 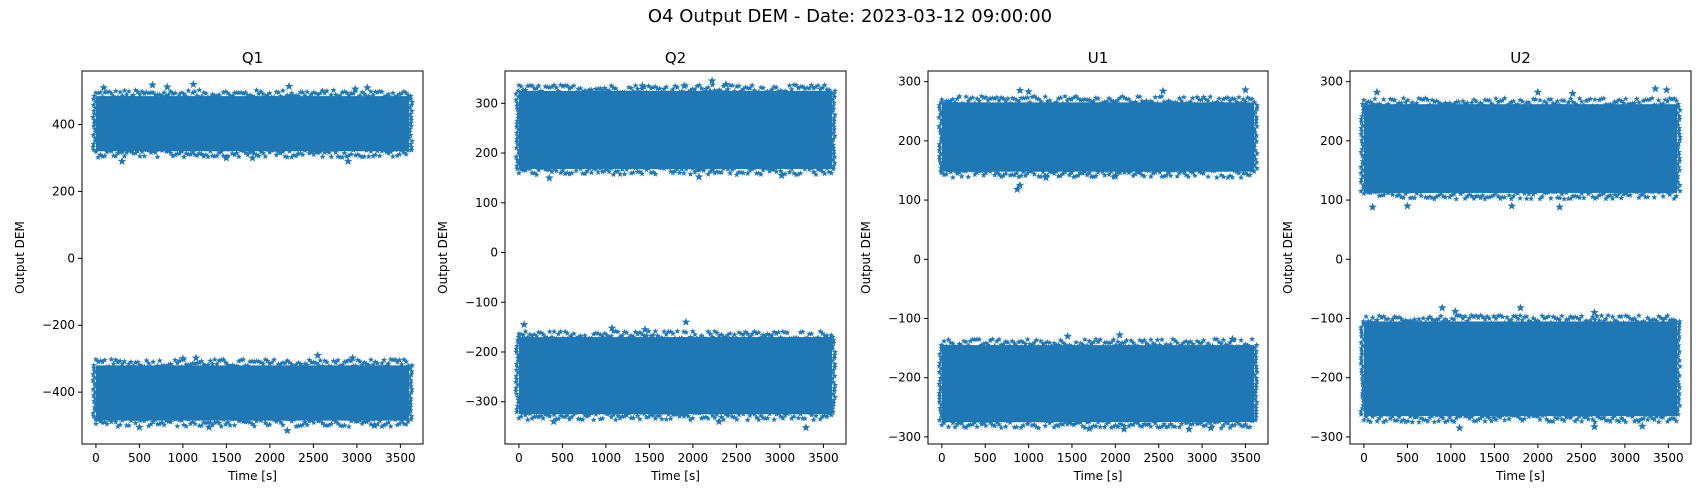 I want to click on x-axis-label: Time [s], so click(x=675, y=476).